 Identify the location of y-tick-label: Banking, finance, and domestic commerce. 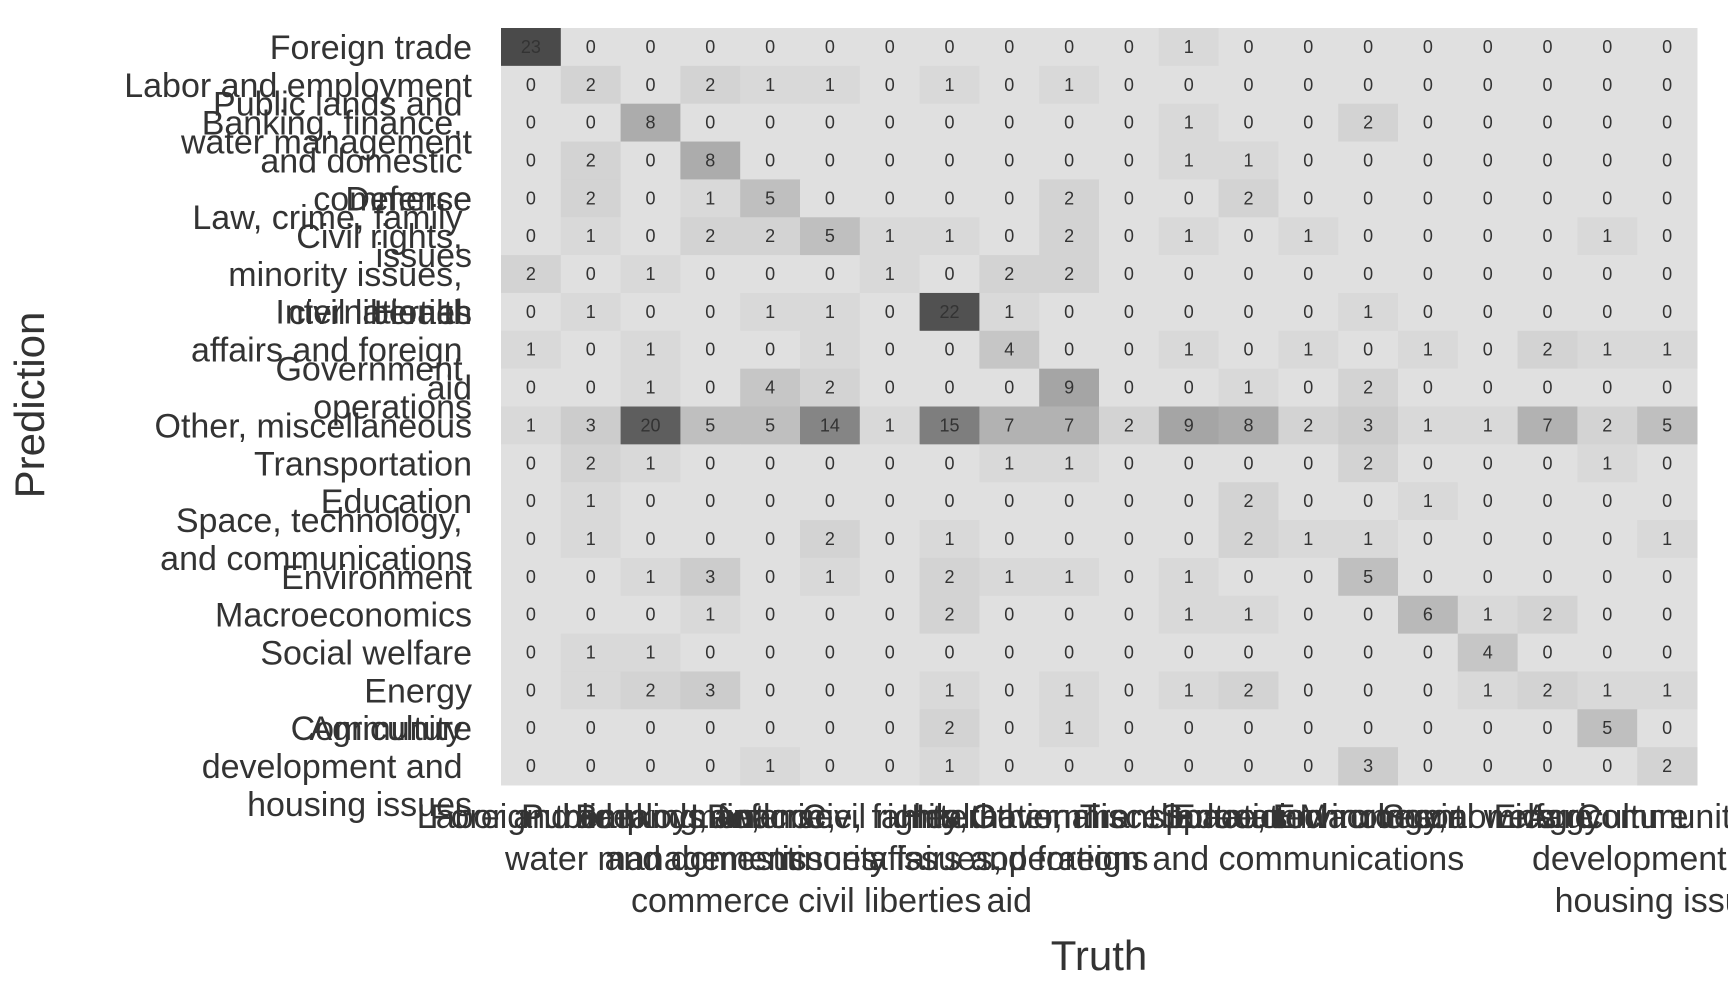
(337, 161).